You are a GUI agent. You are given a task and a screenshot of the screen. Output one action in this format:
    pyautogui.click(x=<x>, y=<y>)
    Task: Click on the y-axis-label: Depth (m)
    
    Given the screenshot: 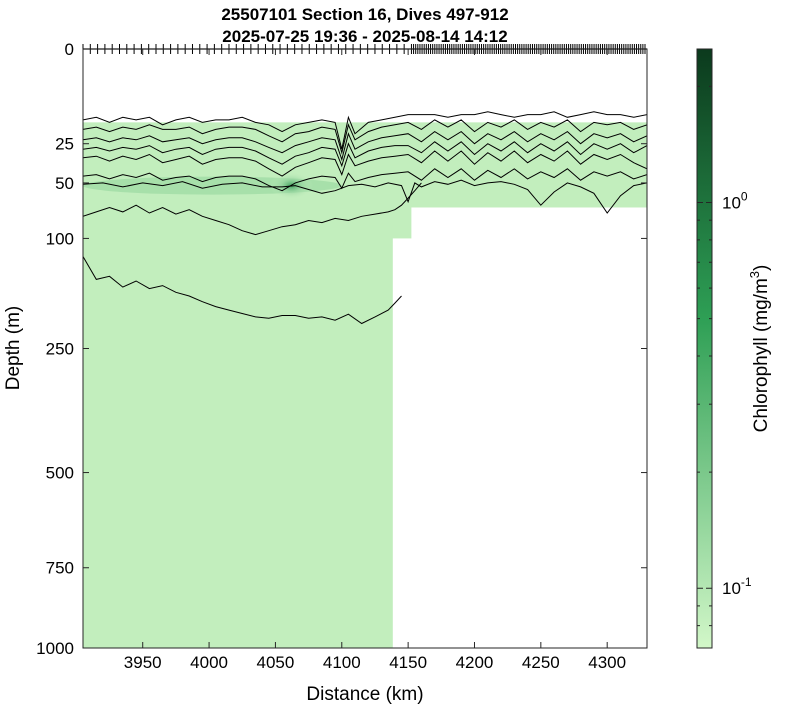 What is the action you would take?
    pyautogui.click(x=13, y=348)
    